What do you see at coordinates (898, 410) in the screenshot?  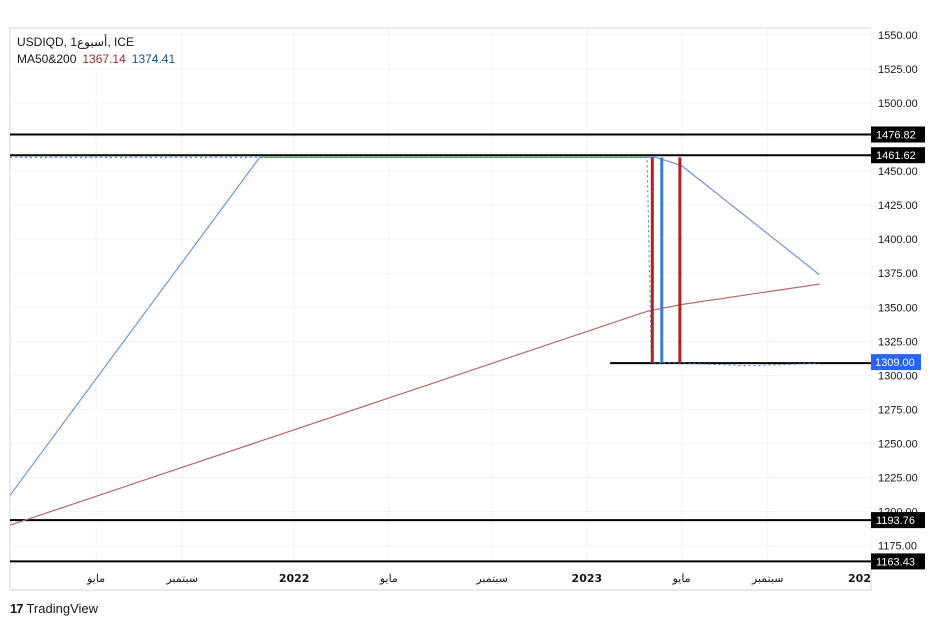 I see `y-tick-label: 1275.00` at bounding box center [898, 410].